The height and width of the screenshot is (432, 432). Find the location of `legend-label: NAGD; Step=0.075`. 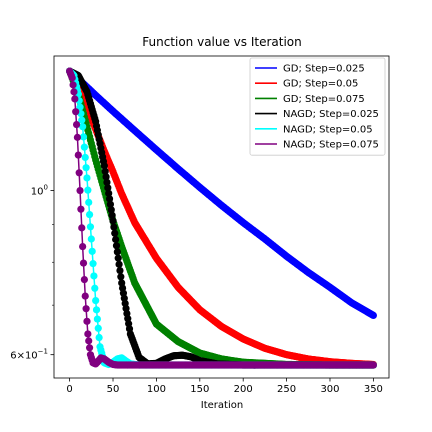

legend-label: NAGD; Step=0.075 is located at coordinates (331, 145).